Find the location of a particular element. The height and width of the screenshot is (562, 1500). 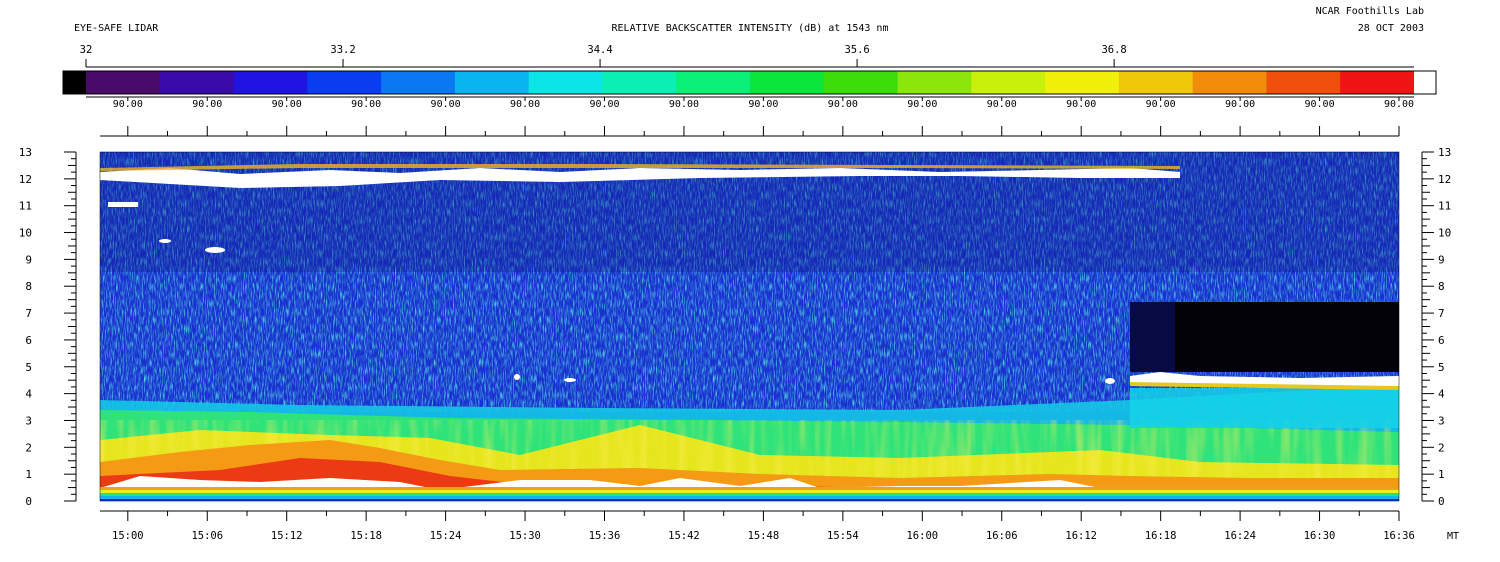

time-tick-label: 15:36 is located at coordinates (605, 536).